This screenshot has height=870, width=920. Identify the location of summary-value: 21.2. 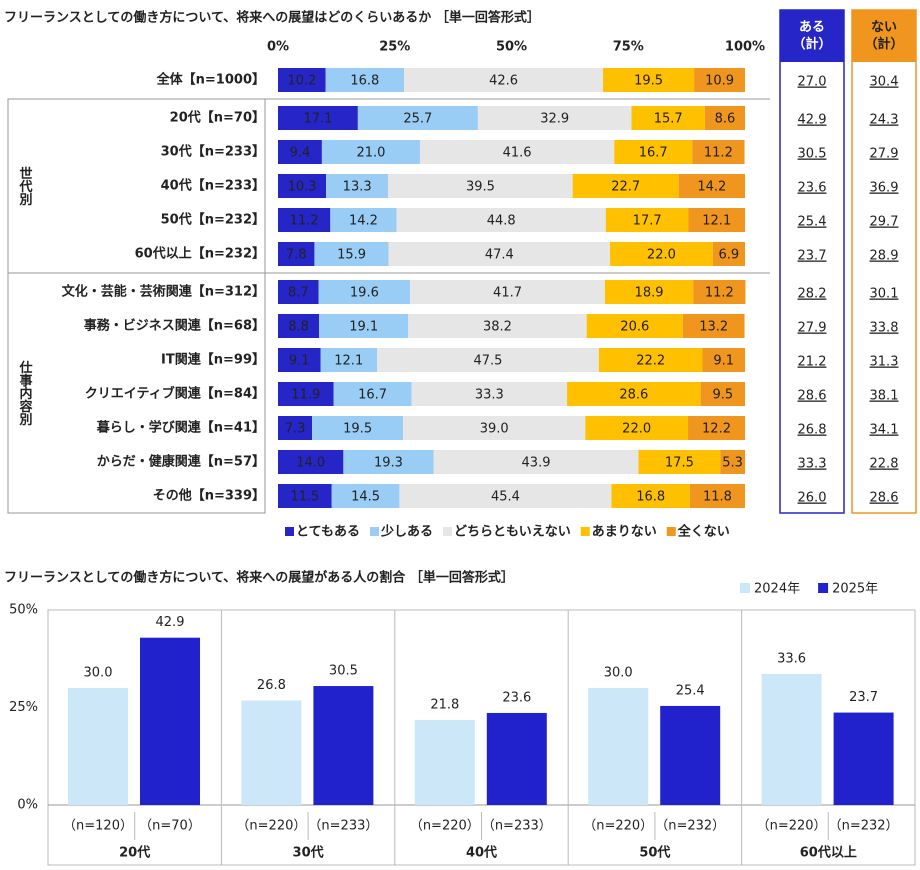
(812, 362).